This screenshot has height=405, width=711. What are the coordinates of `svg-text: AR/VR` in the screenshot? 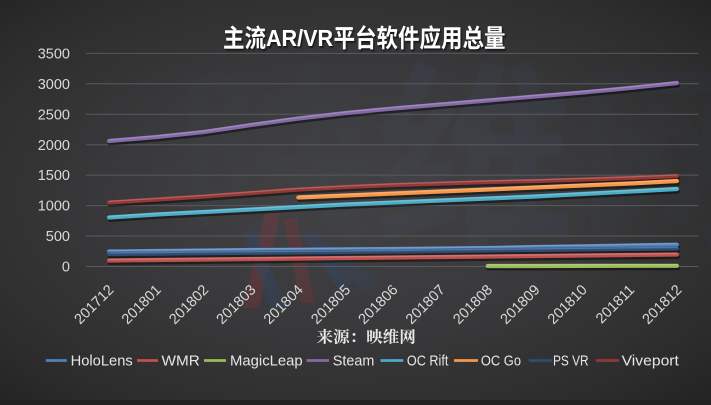 It's located at (299, 38).